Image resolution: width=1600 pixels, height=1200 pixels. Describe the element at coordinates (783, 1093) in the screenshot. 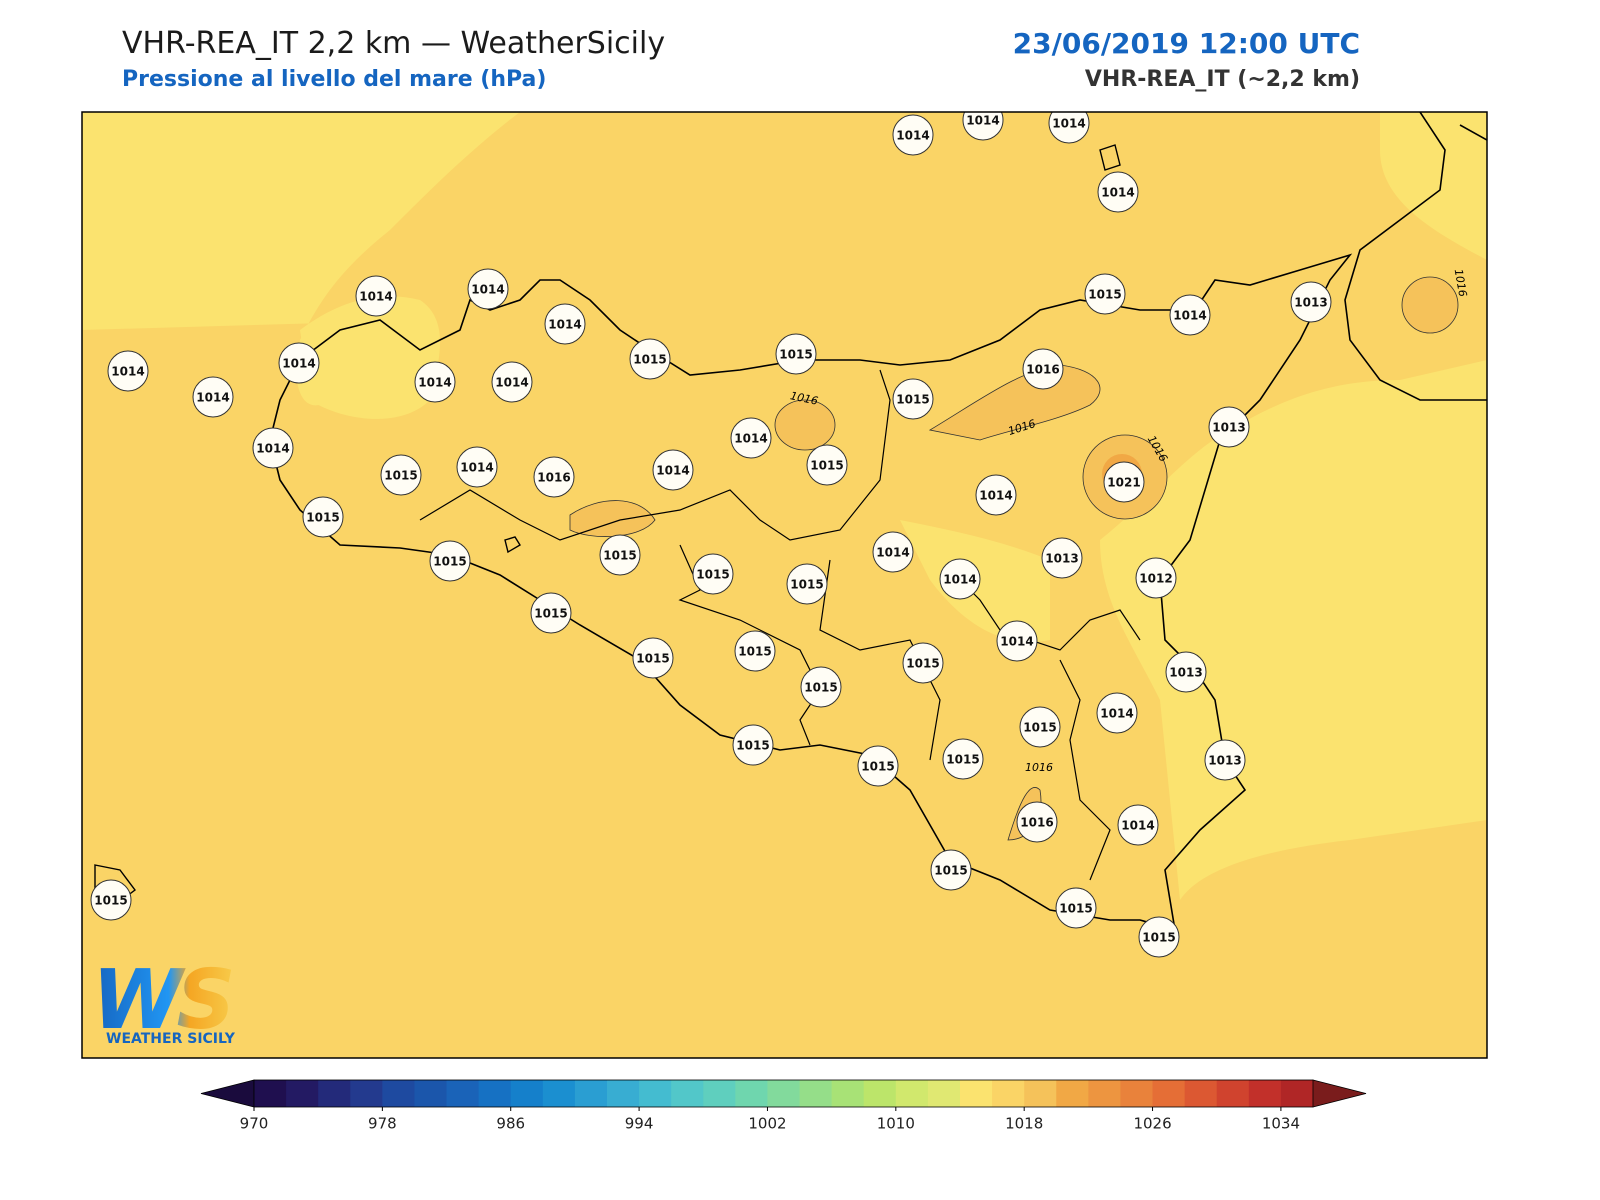

I see `colorbar-frame` at that location.